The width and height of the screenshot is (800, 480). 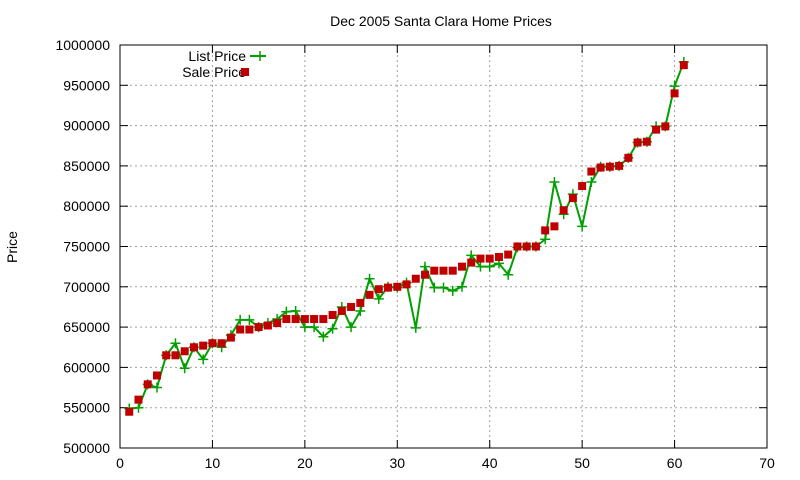 I want to click on x-tick-label: 40, so click(x=490, y=463).